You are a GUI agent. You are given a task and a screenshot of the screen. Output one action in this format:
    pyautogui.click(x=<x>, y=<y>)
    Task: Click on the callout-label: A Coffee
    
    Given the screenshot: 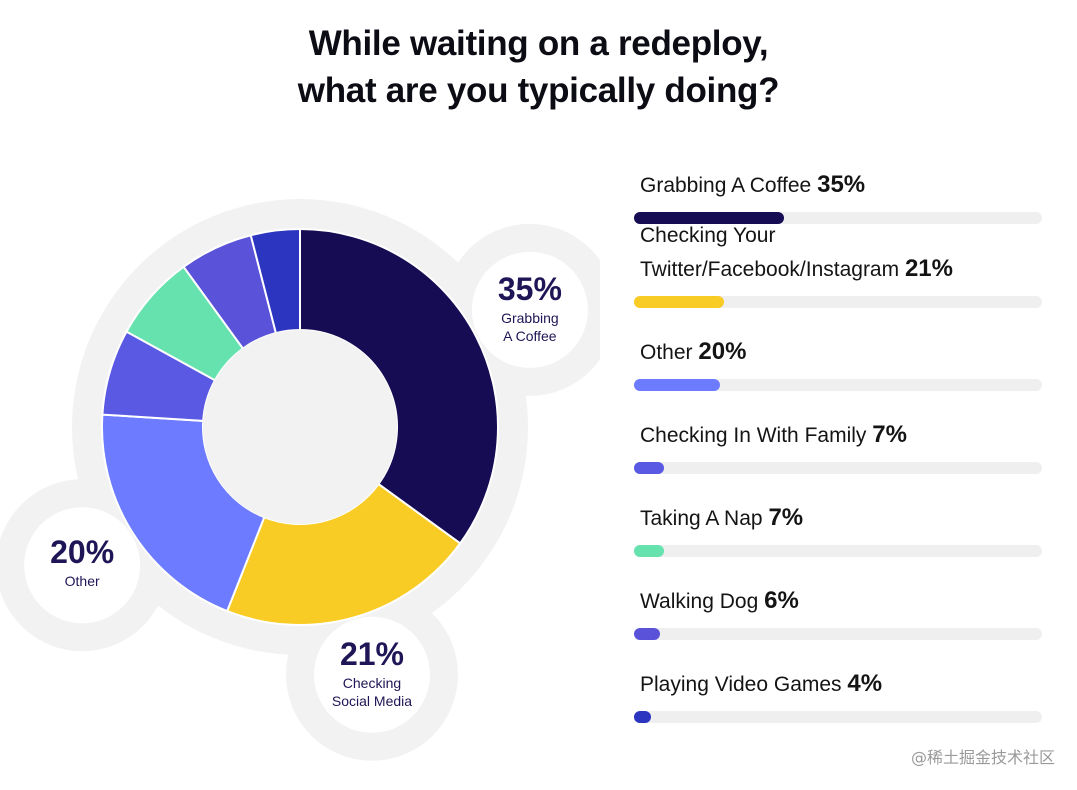 What is the action you would take?
    pyautogui.click(x=530, y=336)
    